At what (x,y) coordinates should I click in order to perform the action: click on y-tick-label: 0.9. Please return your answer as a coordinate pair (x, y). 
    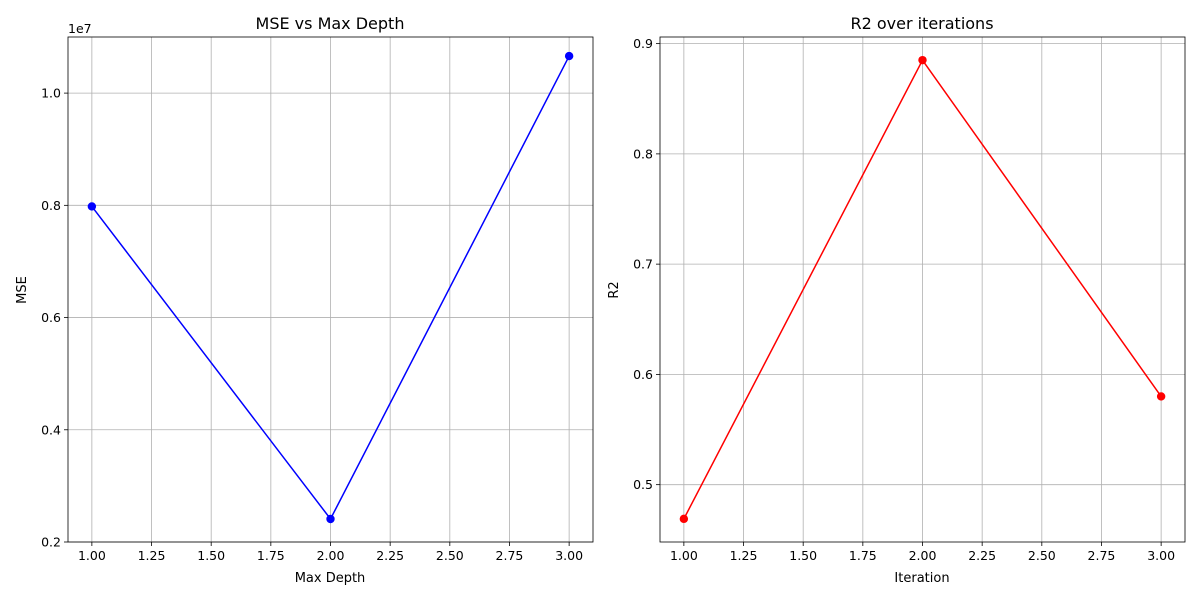
    Looking at the image, I should click on (643, 43).